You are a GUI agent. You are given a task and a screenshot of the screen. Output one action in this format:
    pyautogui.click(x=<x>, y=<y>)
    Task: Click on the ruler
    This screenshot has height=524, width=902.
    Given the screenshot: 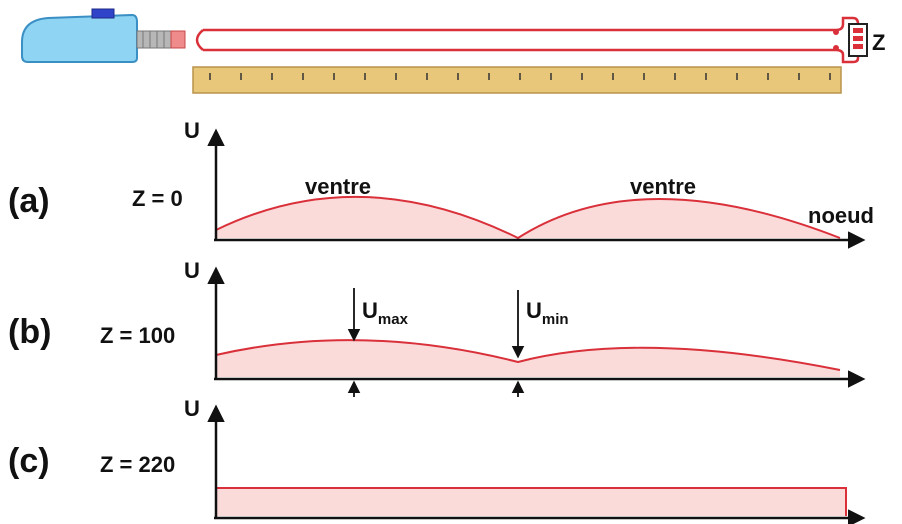 What is the action you would take?
    pyautogui.click(x=517, y=80)
    